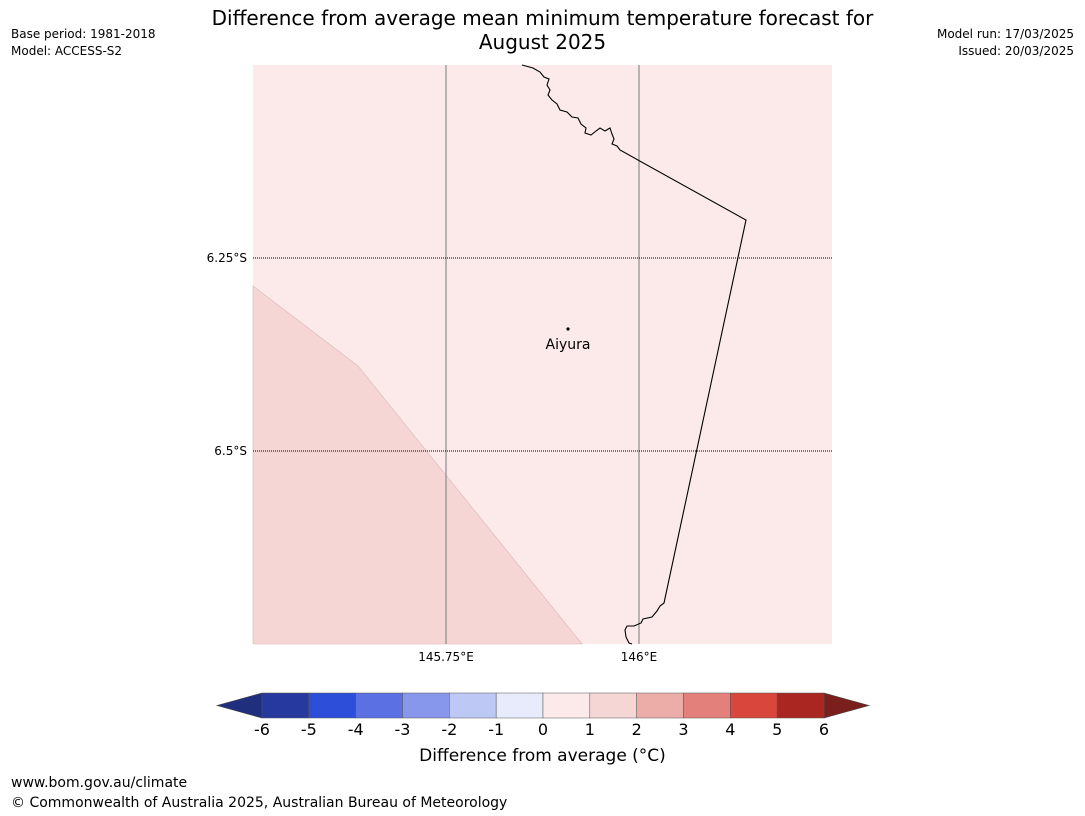  Describe the element at coordinates (637, 729) in the screenshot. I see `colorbar-tick-label: 2` at that location.